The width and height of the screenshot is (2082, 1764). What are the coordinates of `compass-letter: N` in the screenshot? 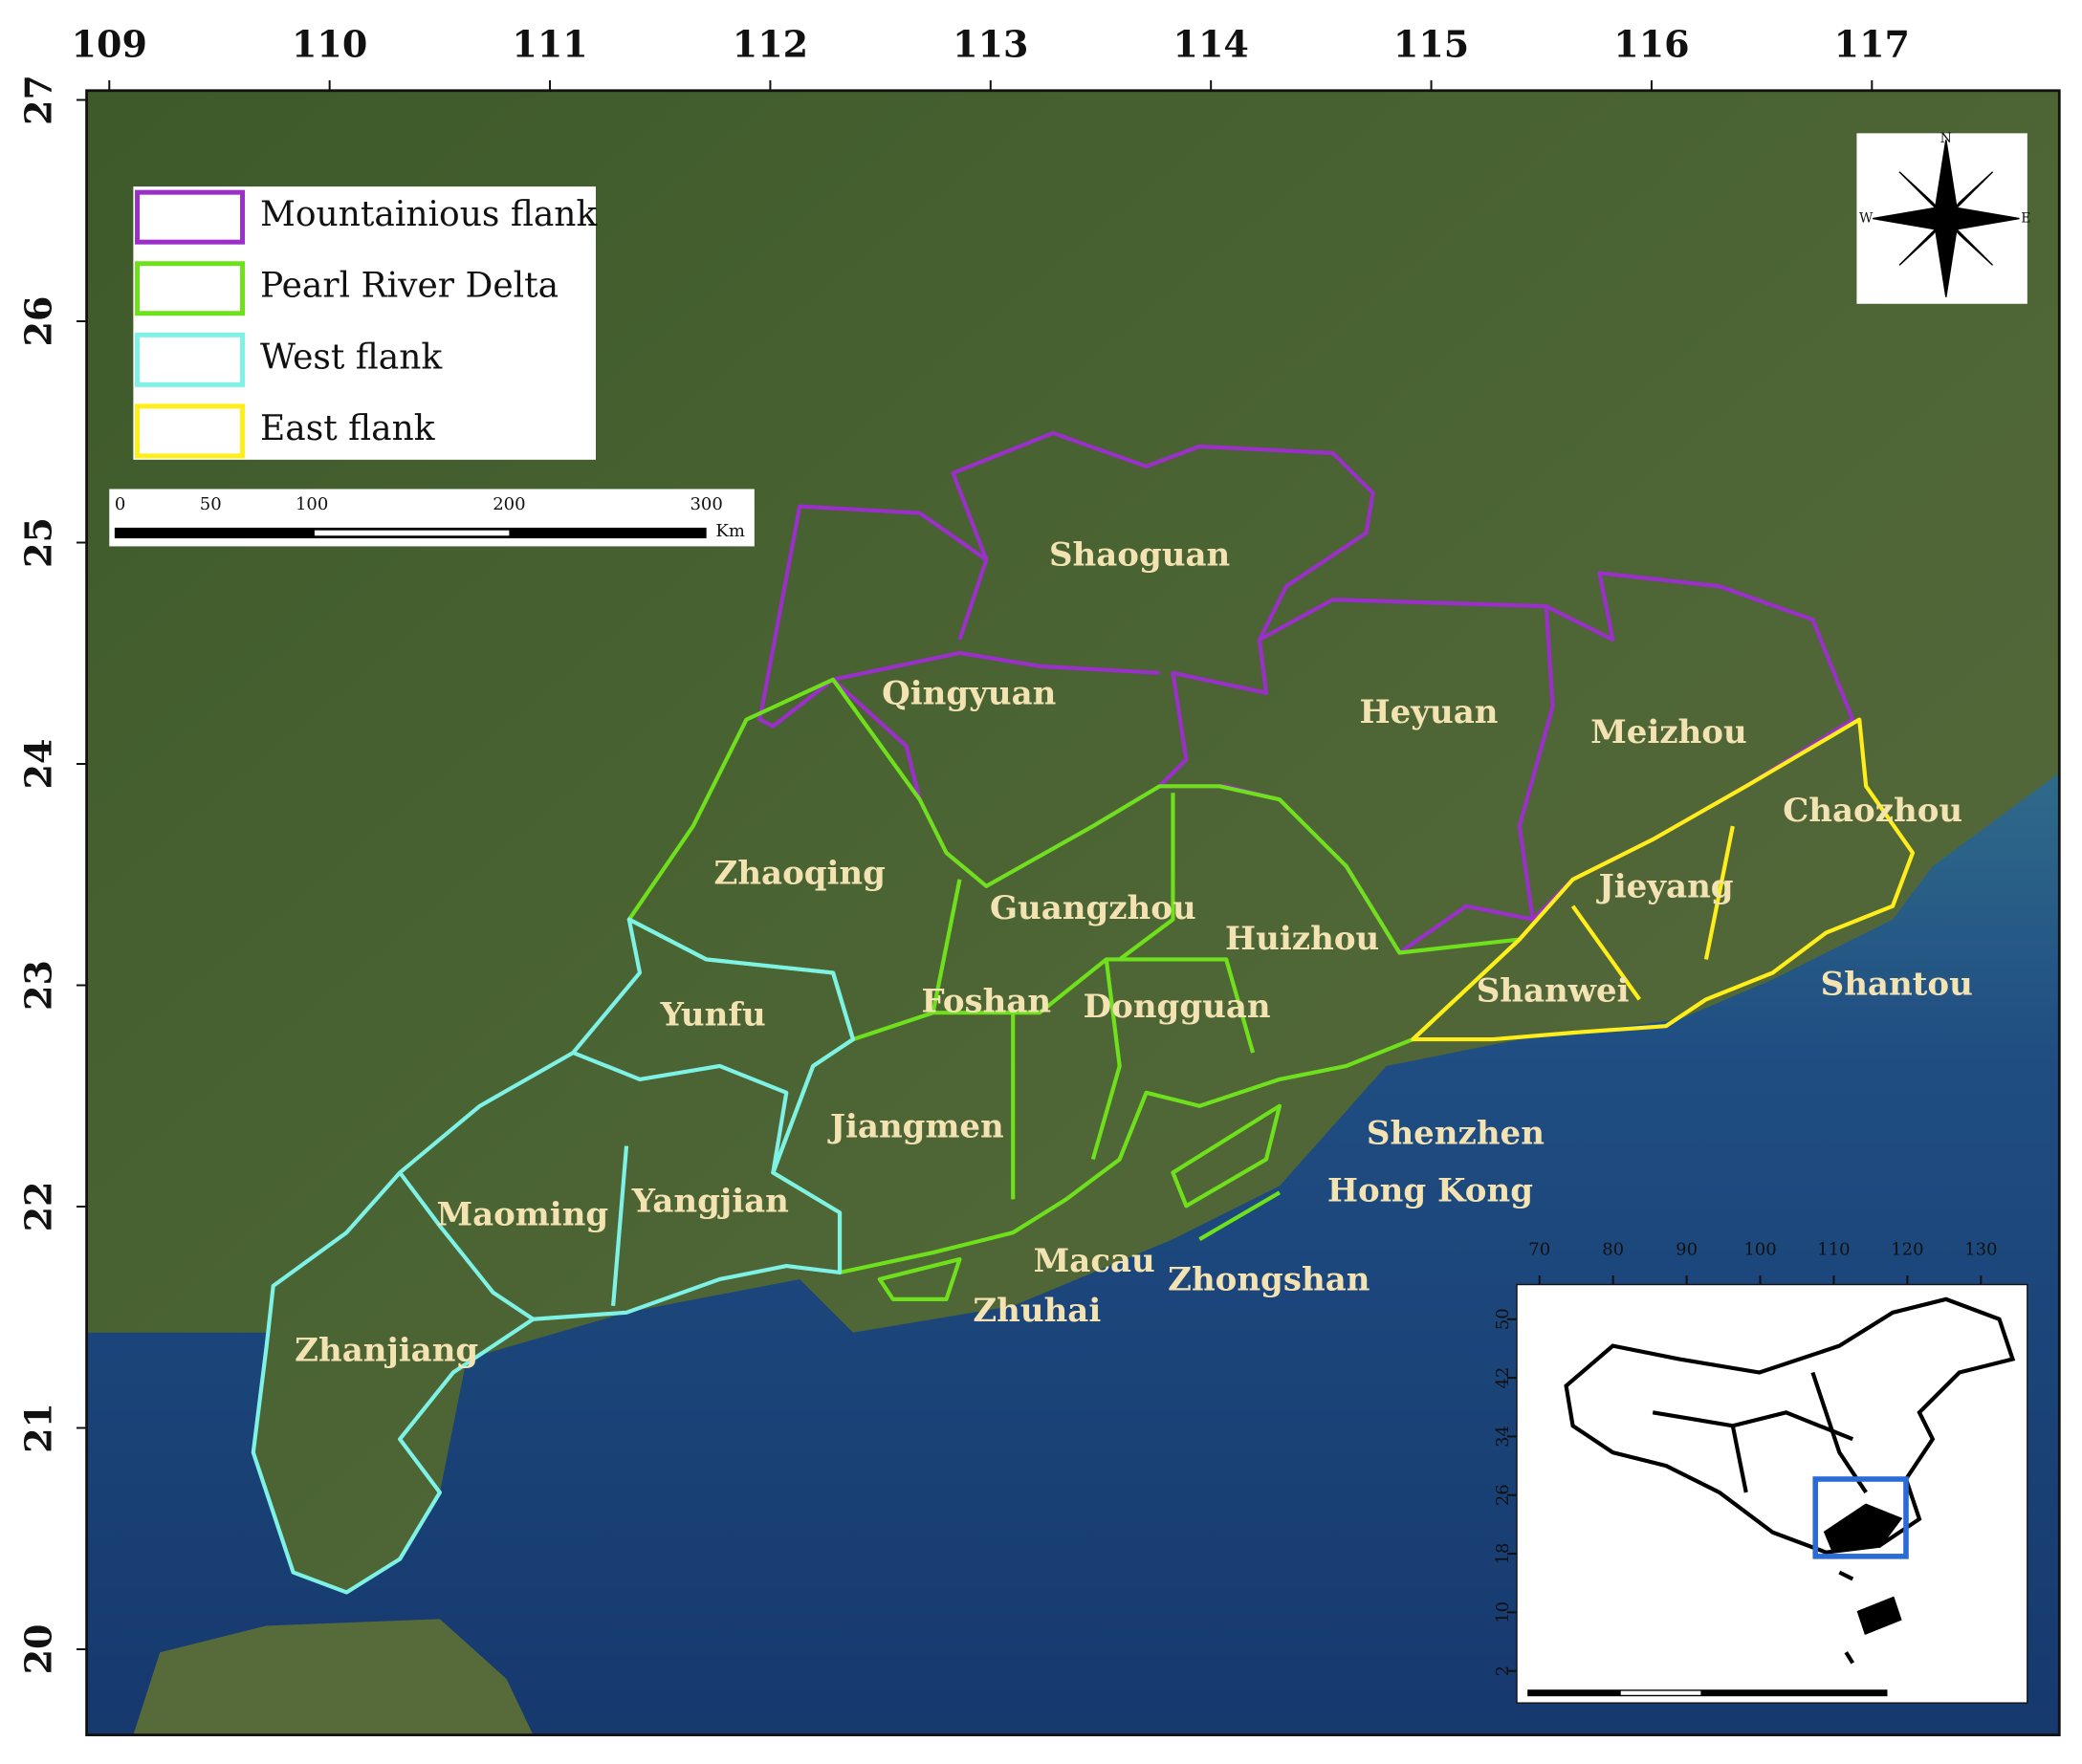 It's located at (1946, 138).